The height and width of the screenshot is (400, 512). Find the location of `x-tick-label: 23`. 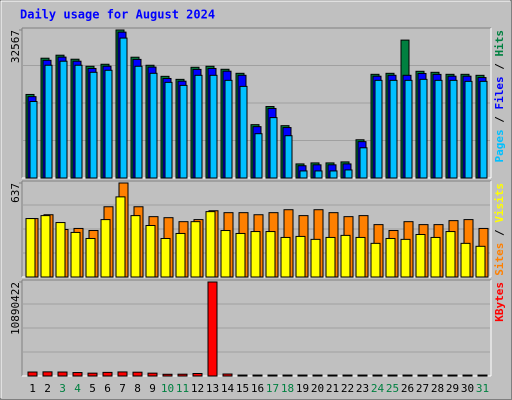

x-tick-label: 23 is located at coordinates (362, 388).